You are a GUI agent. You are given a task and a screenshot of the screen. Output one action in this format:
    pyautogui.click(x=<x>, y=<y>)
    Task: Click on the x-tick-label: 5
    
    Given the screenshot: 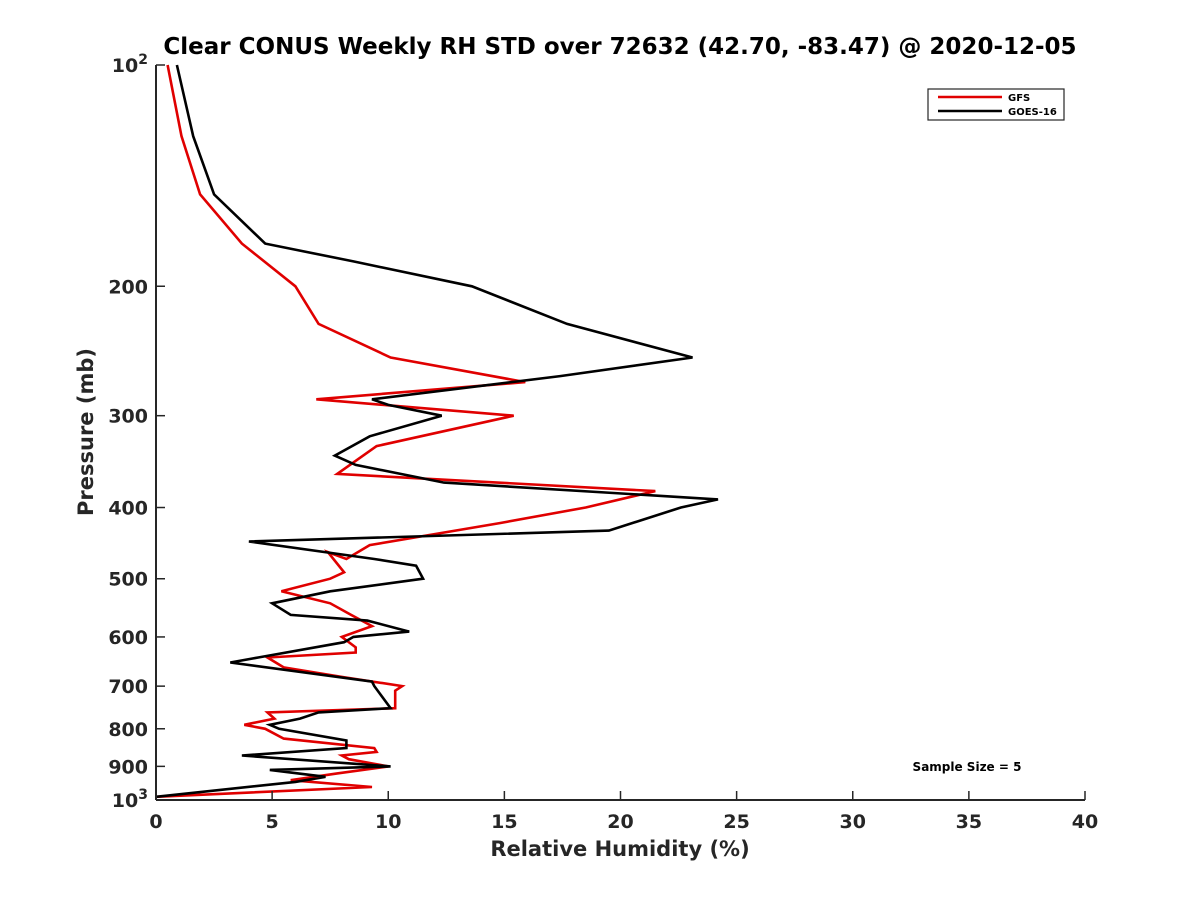 What is the action you would take?
    pyautogui.click(x=272, y=822)
    